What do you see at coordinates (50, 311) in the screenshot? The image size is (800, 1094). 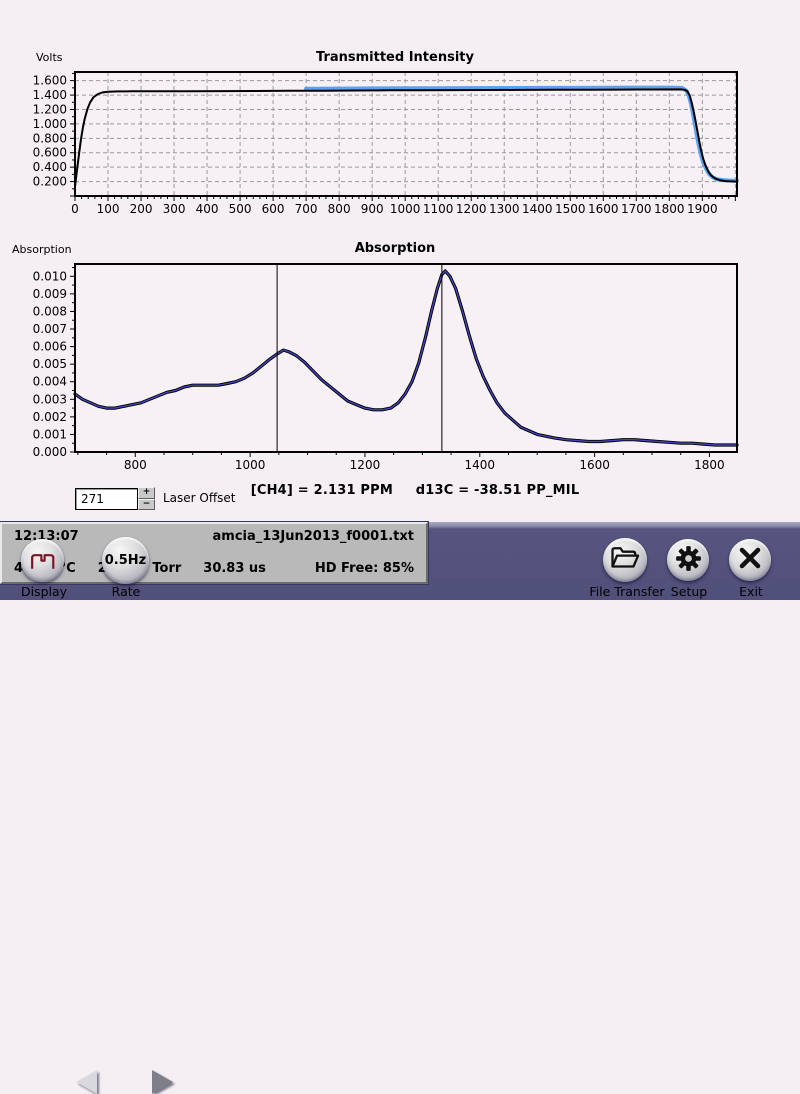 I see `y-axis-tick-label: 0.008` at bounding box center [50, 311].